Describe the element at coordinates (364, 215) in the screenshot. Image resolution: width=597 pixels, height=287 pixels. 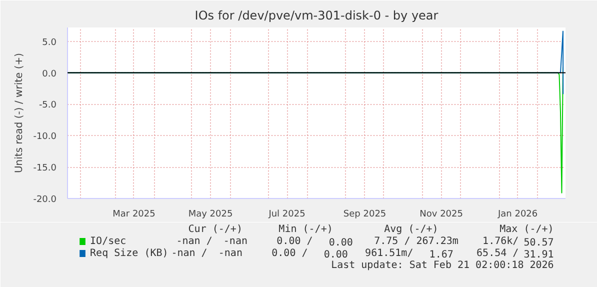
I see `x-tick-label: Sep 2025` at that location.